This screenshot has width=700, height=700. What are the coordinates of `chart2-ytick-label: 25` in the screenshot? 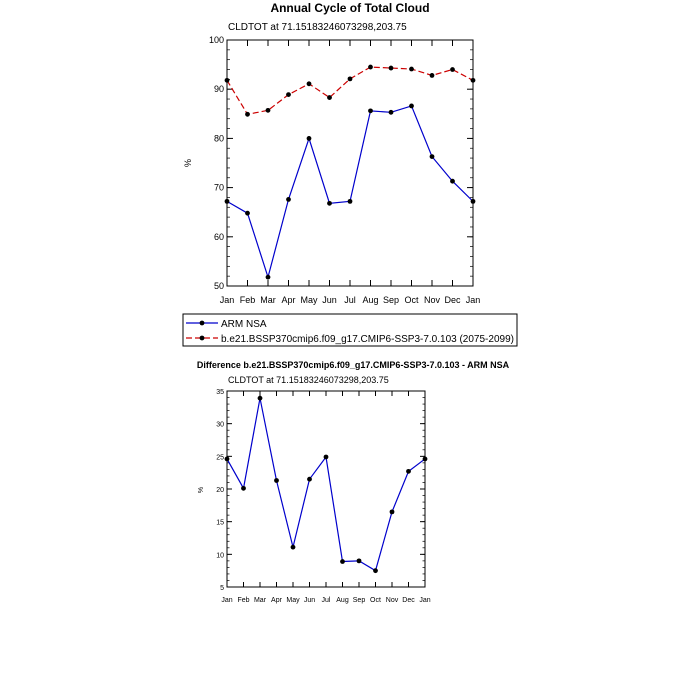 It's located at (220, 457).